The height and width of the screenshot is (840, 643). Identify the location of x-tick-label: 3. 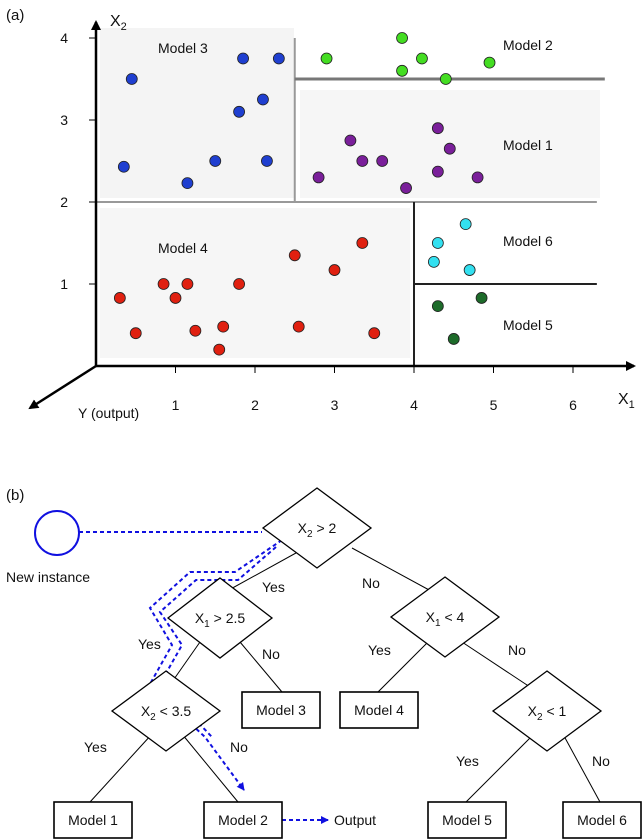
(335, 405).